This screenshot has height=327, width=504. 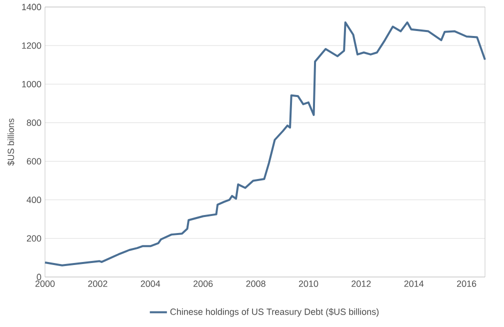 I want to click on y-axis-title: $US billions, so click(x=11, y=142).